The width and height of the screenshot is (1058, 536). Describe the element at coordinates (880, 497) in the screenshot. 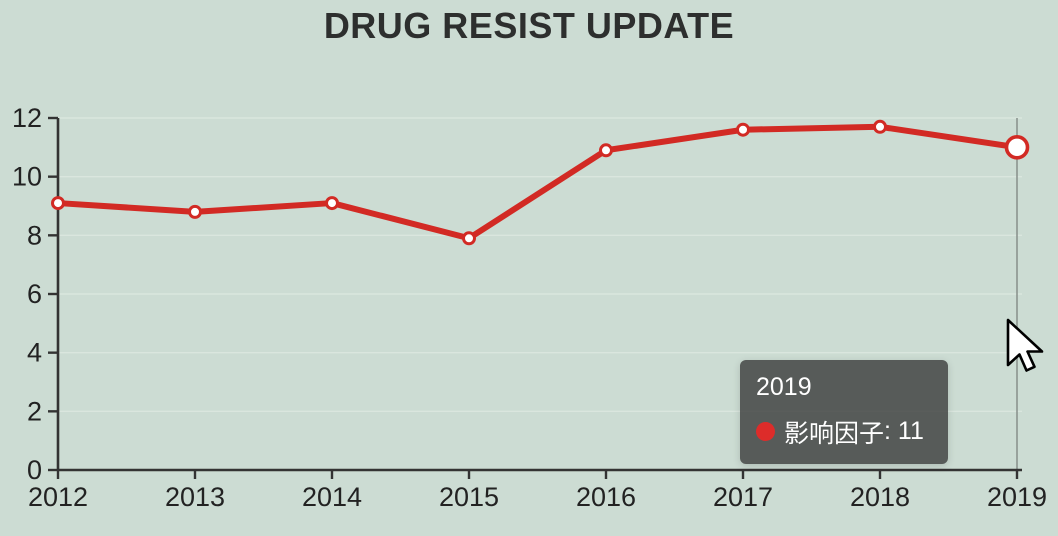

I see `x-axis-label: 2018` at that location.